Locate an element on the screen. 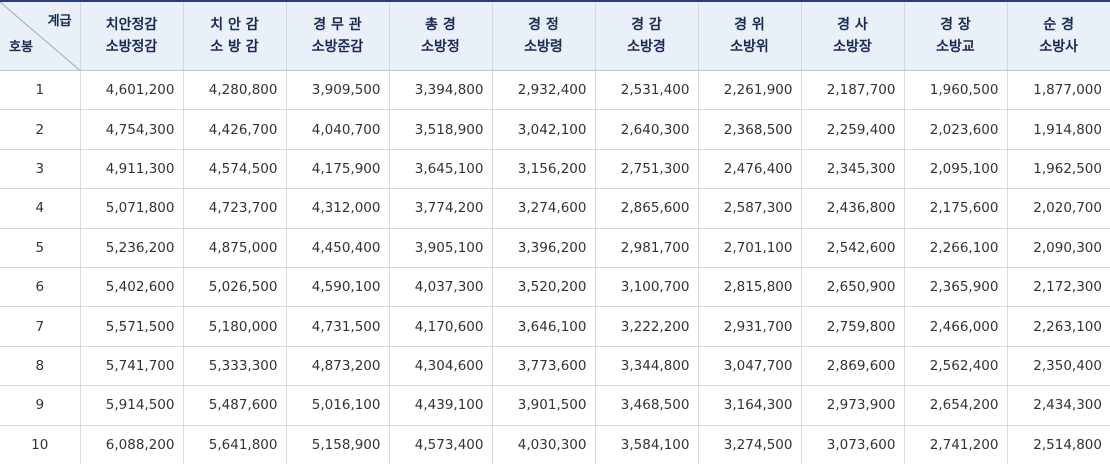 The image size is (1110, 464). fire-rank-label: 소방준감 is located at coordinates (338, 47).